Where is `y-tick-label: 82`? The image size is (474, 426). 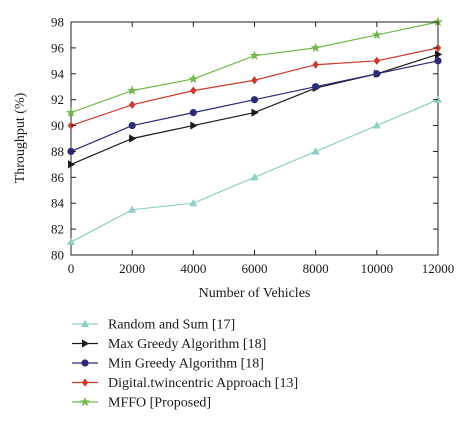
y-tick-label: 82 is located at coordinates (57, 229).